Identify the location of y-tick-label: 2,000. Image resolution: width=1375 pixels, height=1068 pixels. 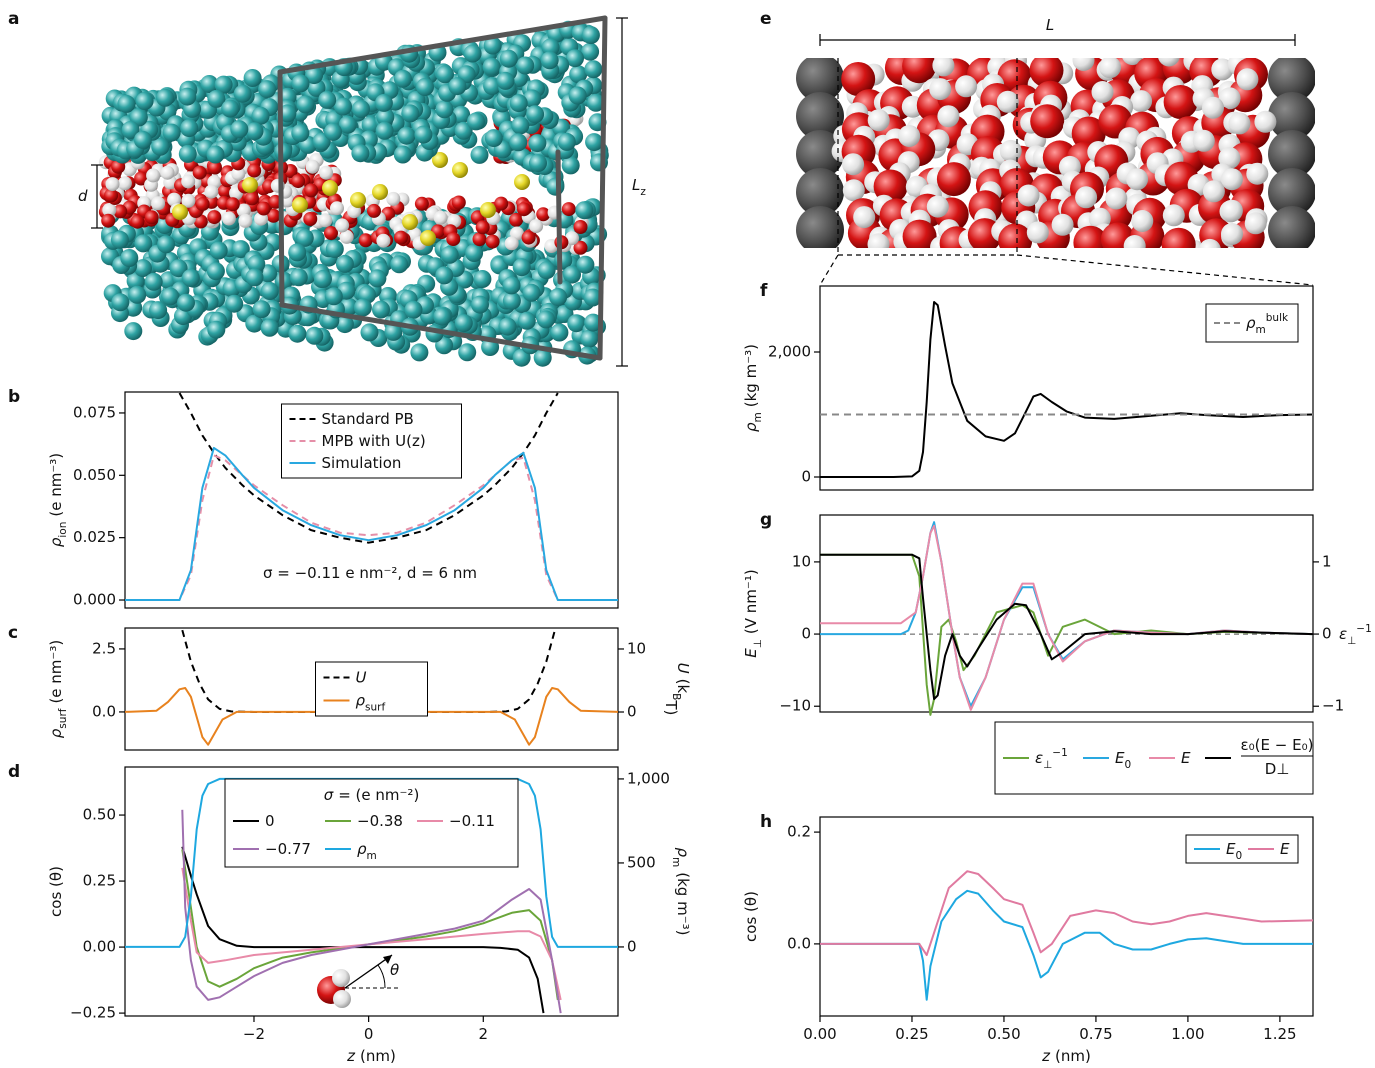
(789, 352).